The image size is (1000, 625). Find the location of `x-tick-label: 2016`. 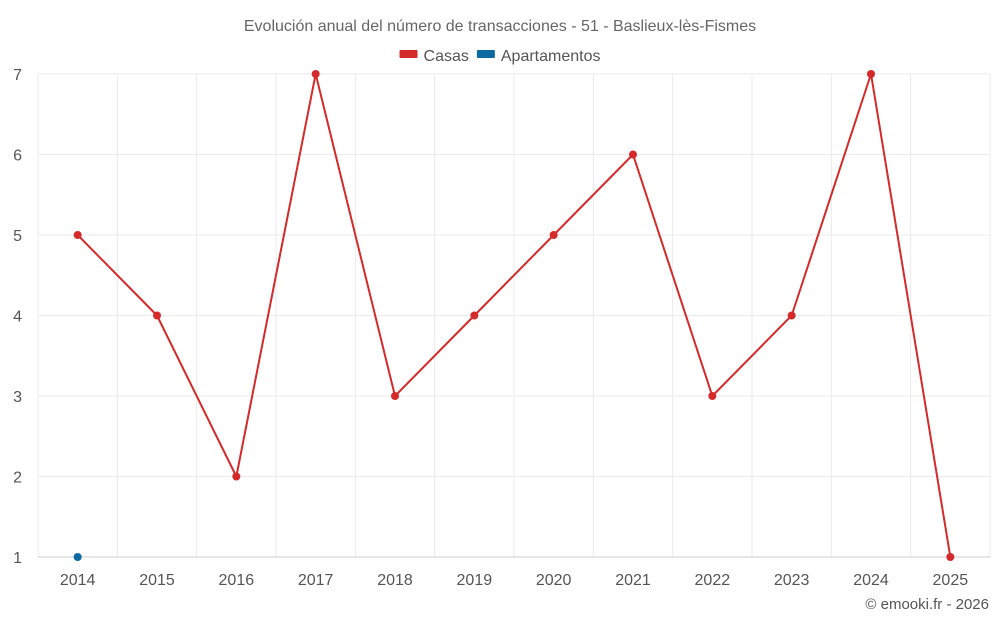

x-tick-label: 2016 is located at coordinates (237, 580).